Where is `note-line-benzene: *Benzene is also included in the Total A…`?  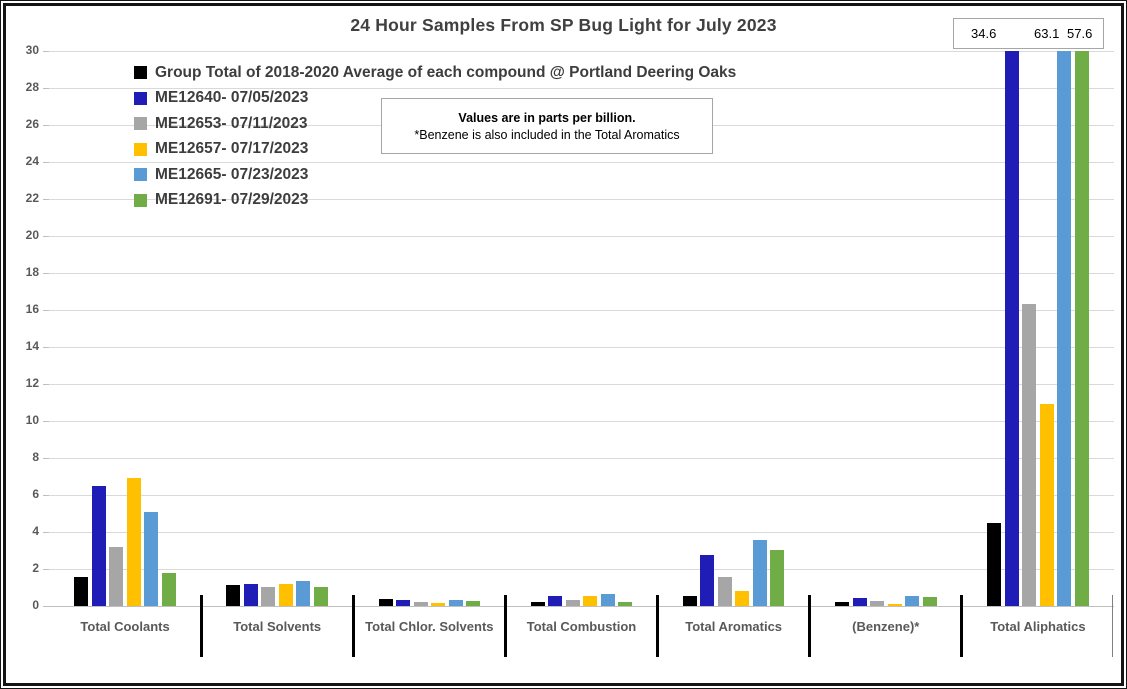
note-line-benzene: *Benzene is also included in the Total A… is located at coordinates (547, 134).